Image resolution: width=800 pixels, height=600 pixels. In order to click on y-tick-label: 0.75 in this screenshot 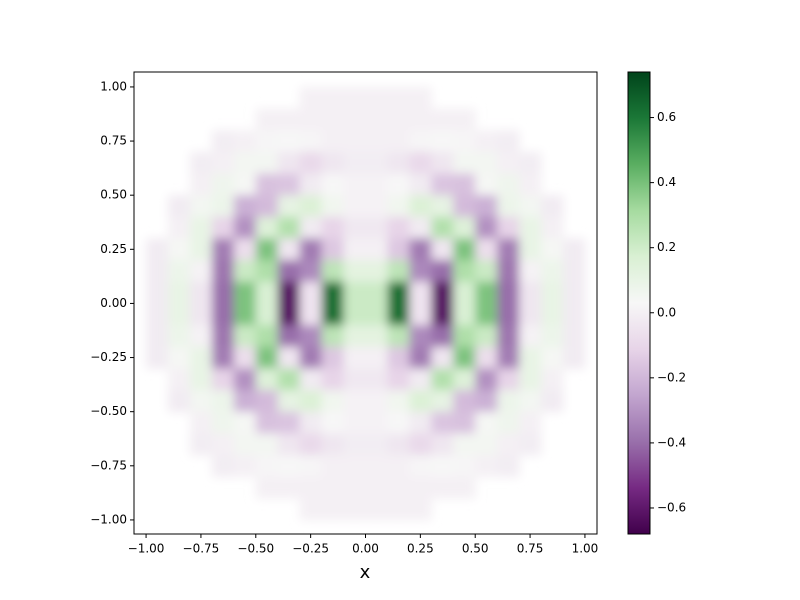, I will do `click(113, 141)`.